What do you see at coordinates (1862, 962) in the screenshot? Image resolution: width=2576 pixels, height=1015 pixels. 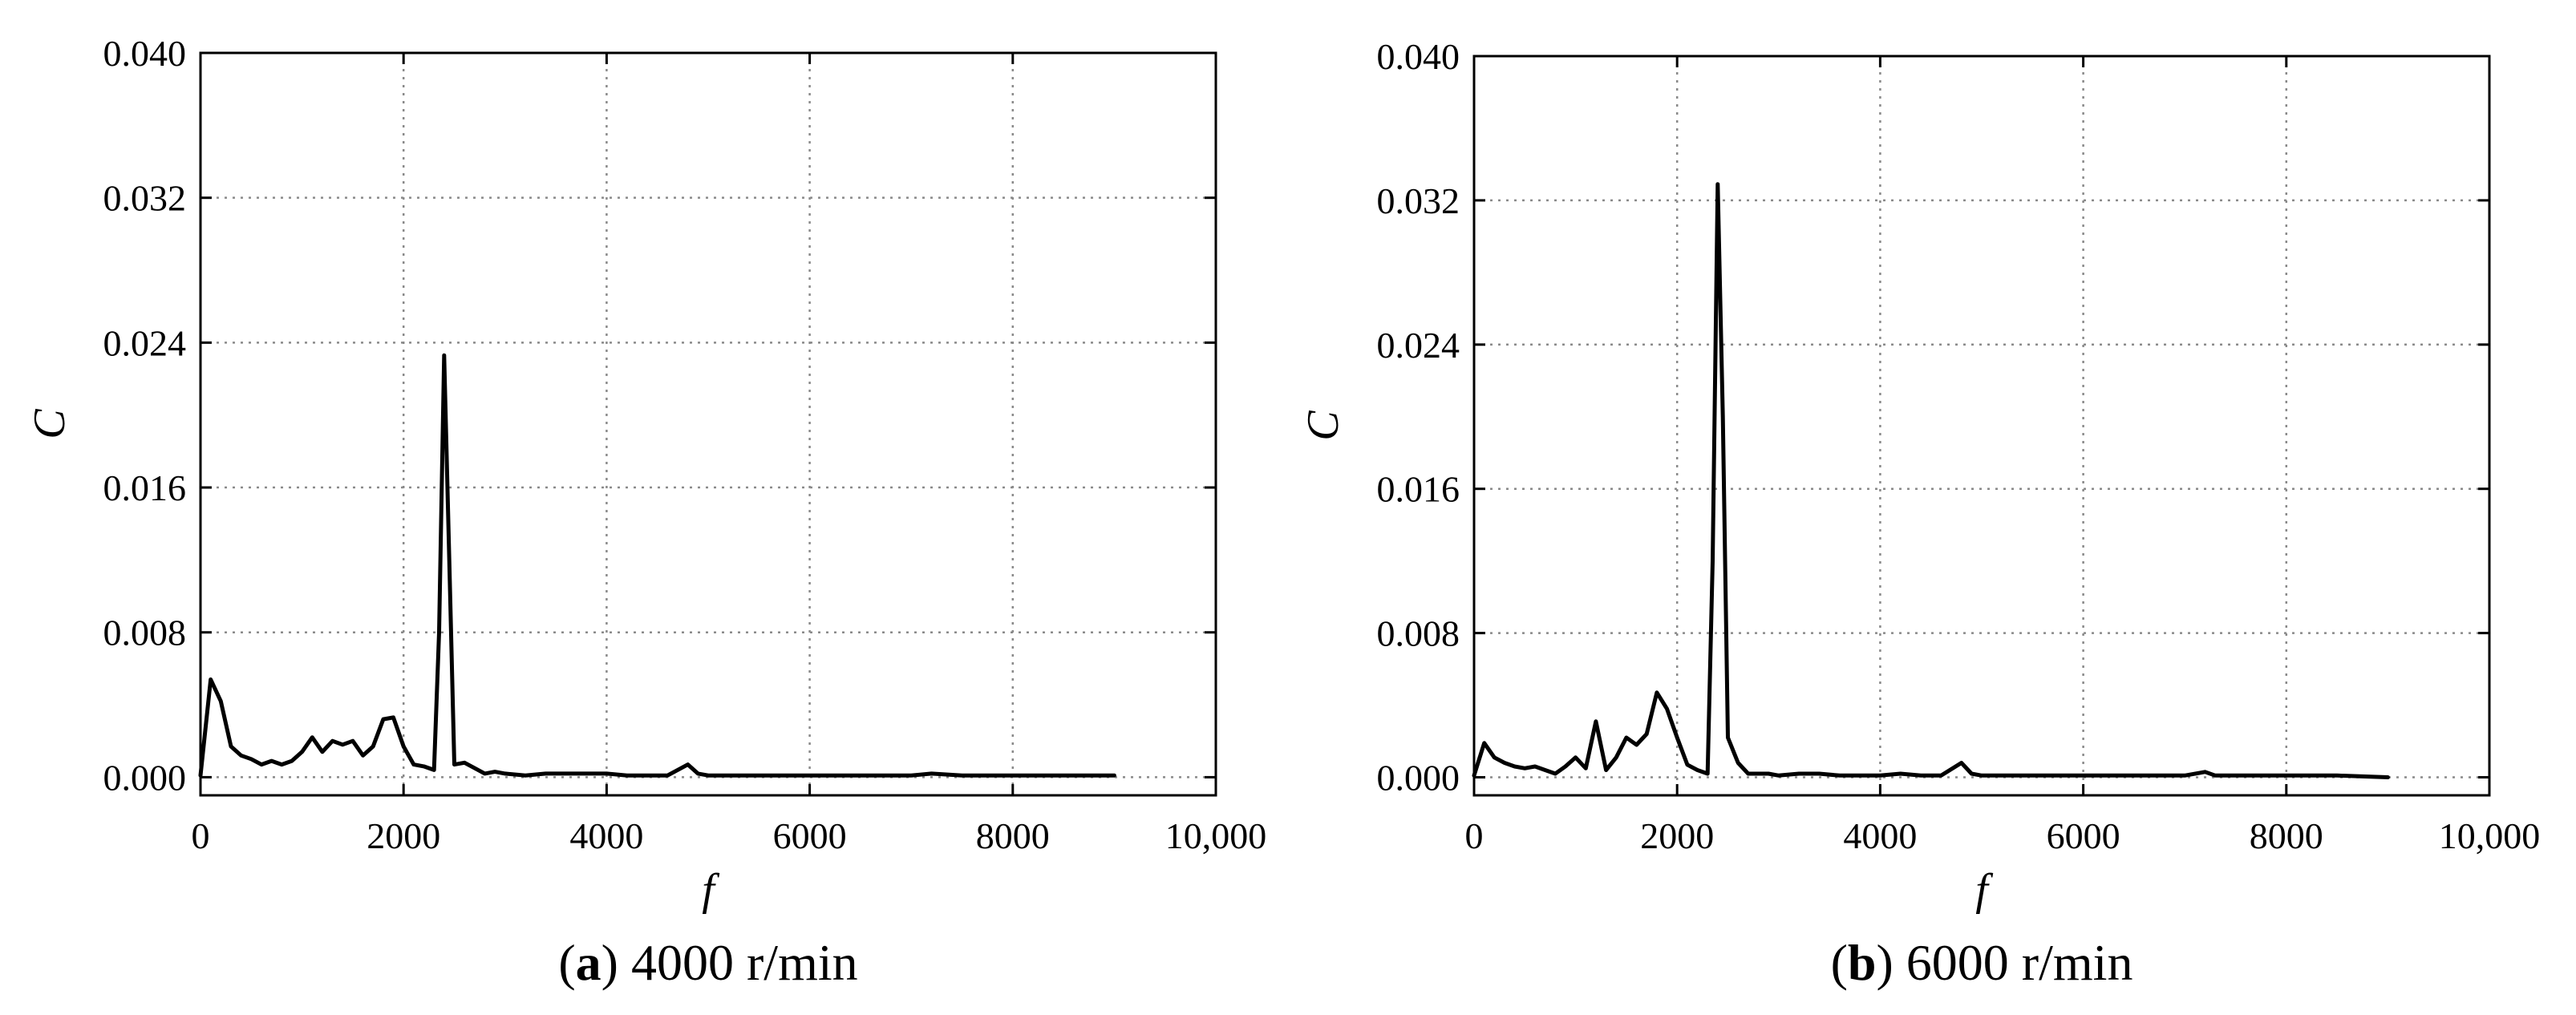 I see `caption-letter: b` at bounding box center [1862, 962].